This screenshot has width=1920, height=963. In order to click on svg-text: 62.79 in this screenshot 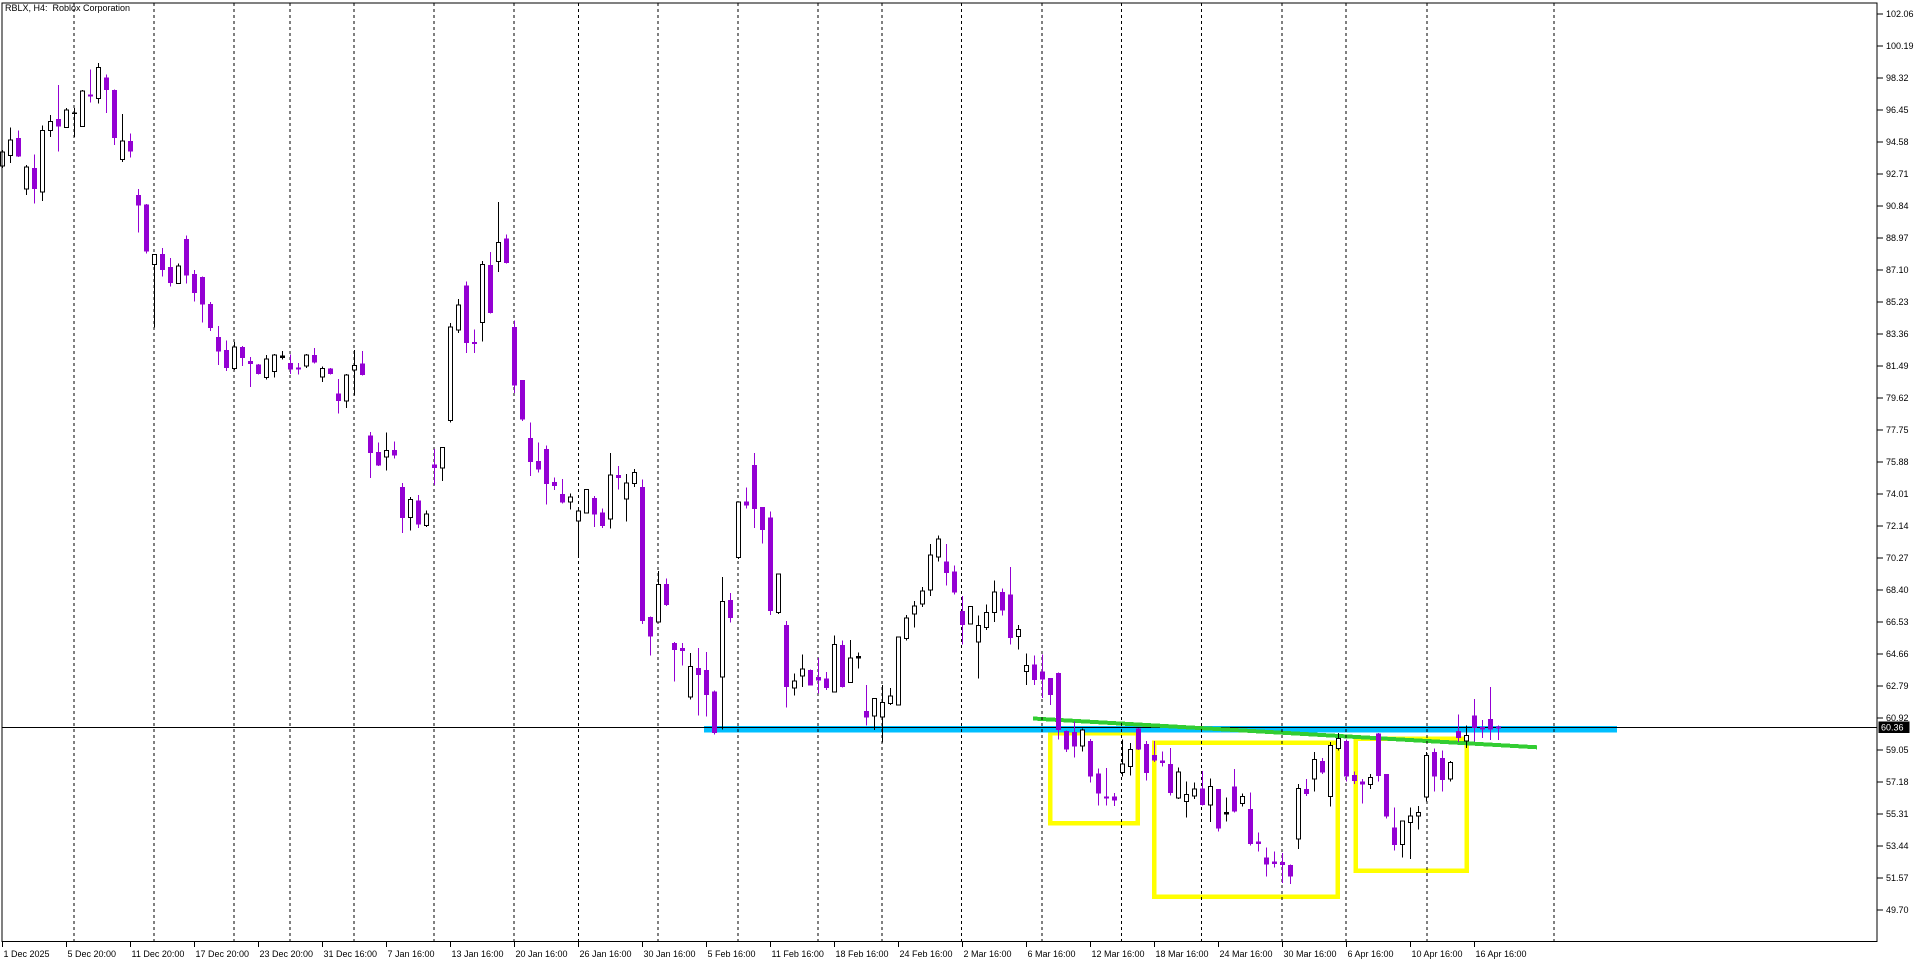, I will do `click(1897, 686)`.